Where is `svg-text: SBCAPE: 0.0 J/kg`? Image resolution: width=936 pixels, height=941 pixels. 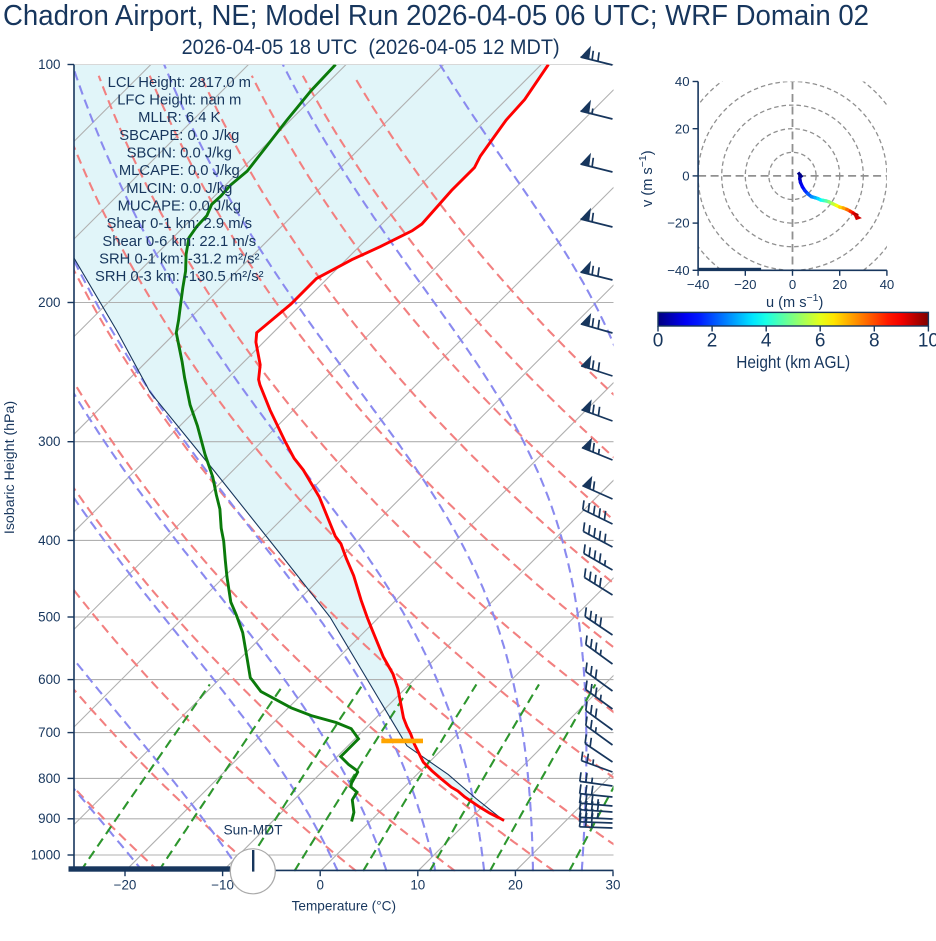
svg-text: SBCAPE: 0.0 J/kg is located at coordinates (179, 136).